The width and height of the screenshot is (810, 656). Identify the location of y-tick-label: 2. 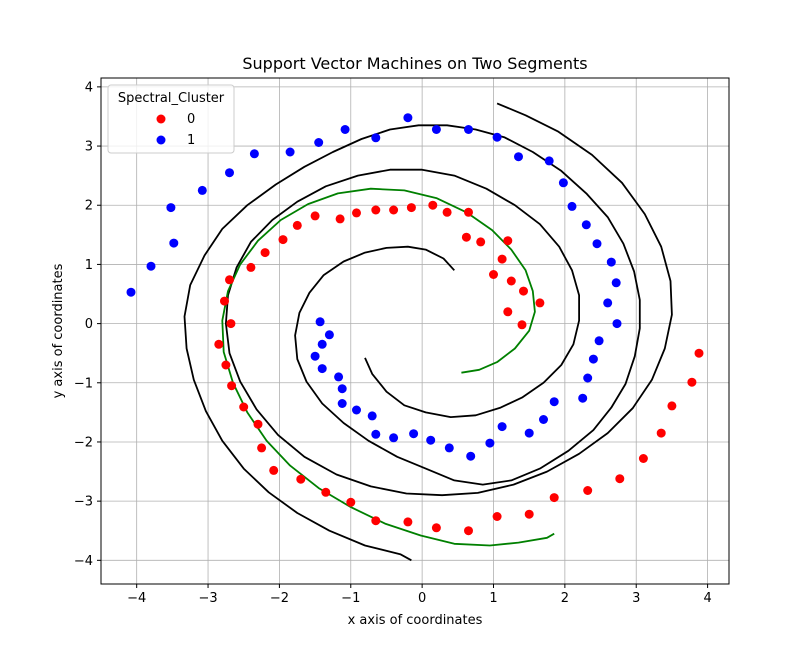
(89, 206).